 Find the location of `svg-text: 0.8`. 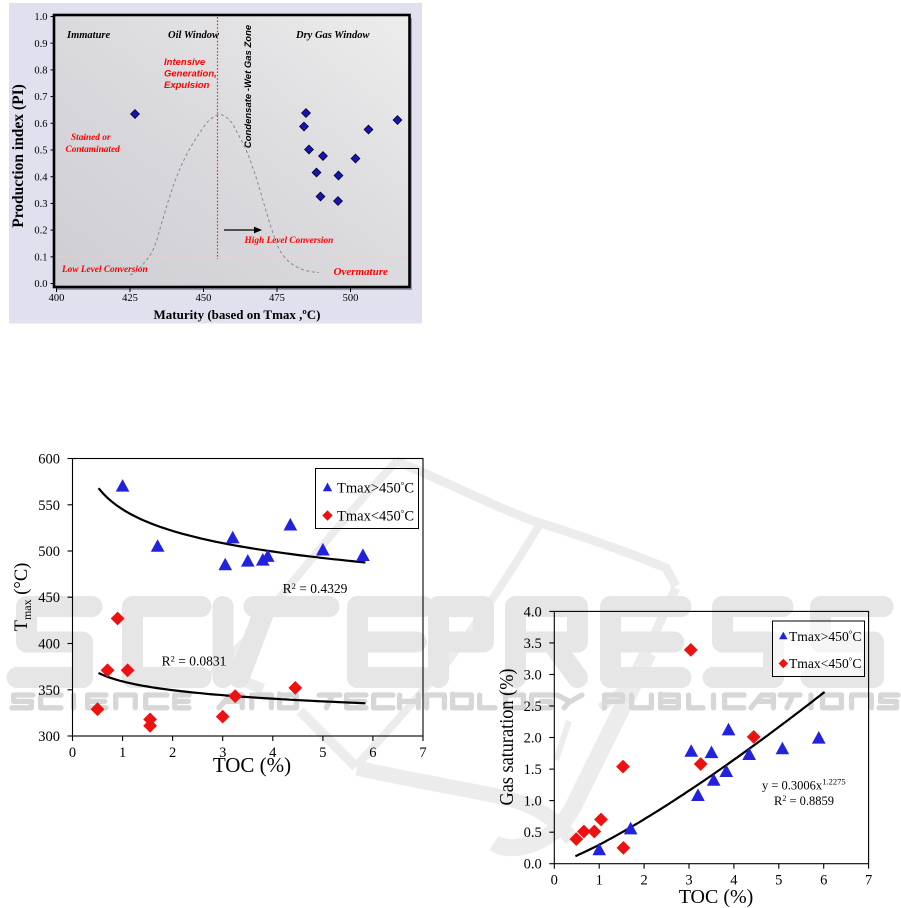

svg-text: 0.8 is located at coordinates (40, 71).